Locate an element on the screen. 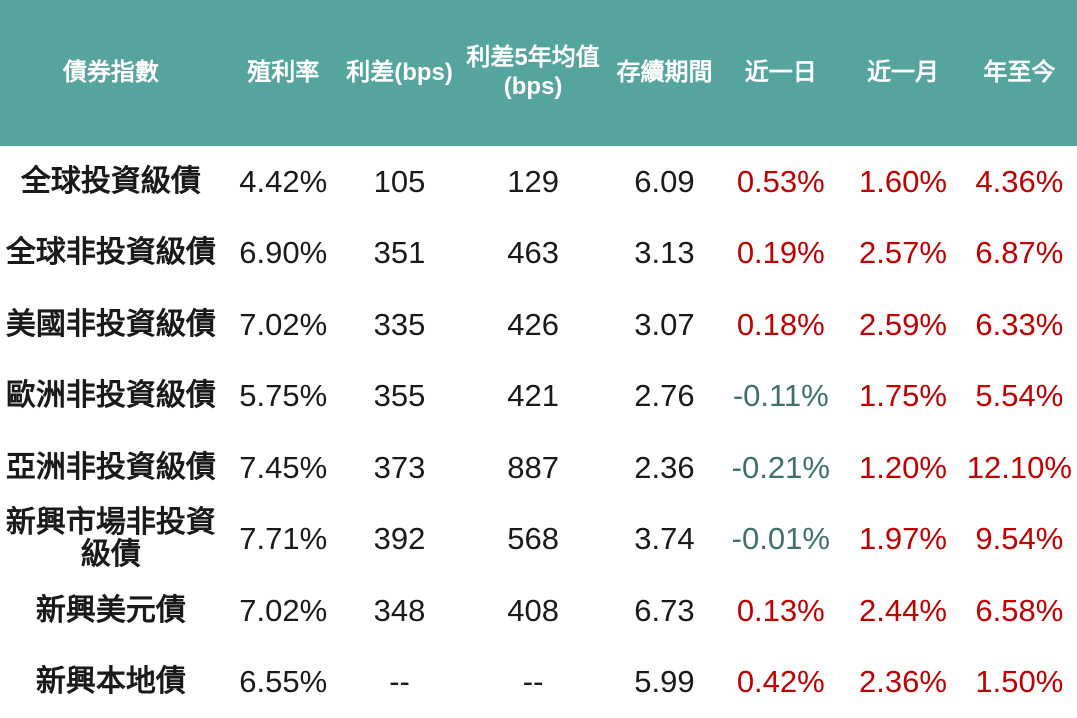  cell-value: 1.20% is located at coordinates (903, 467).